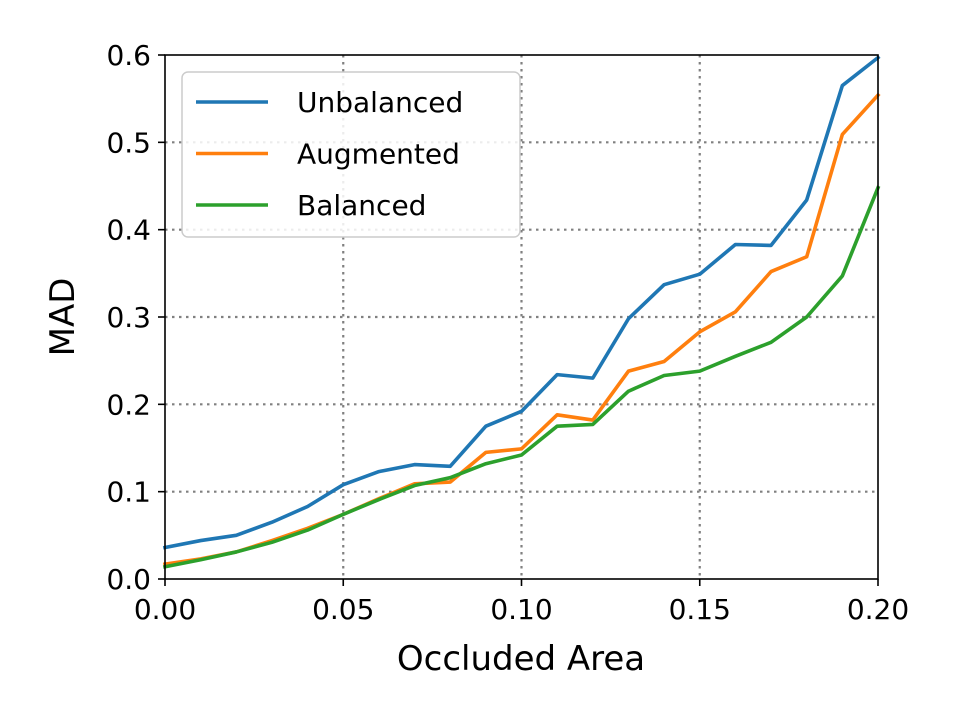 The width and height of the screenshot is (960, 720). I want to click on y-axis-ticks: 0.0 0.1 0.2 0.3 0.4 0.5 0.6, so click(135, 317).